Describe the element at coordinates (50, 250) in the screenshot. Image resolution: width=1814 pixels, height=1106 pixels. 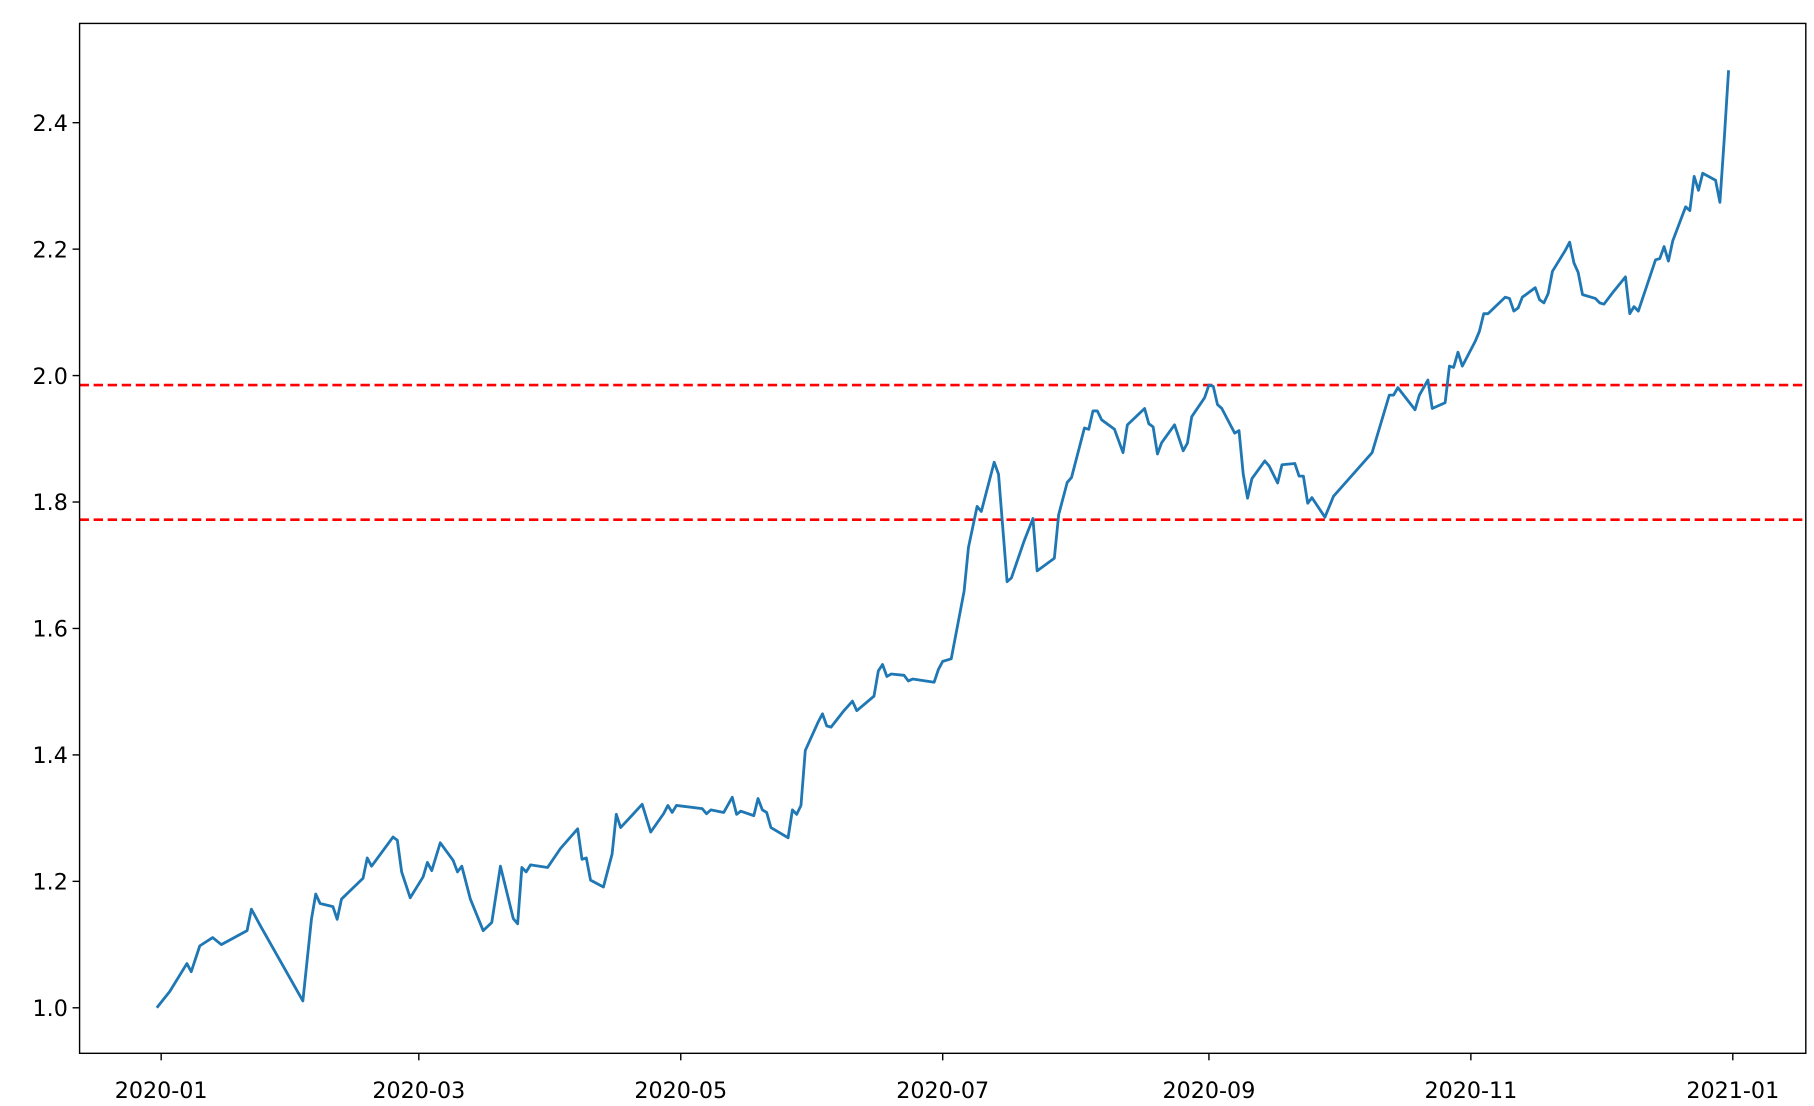
I see `y-tick-label: 2.2` at that location.